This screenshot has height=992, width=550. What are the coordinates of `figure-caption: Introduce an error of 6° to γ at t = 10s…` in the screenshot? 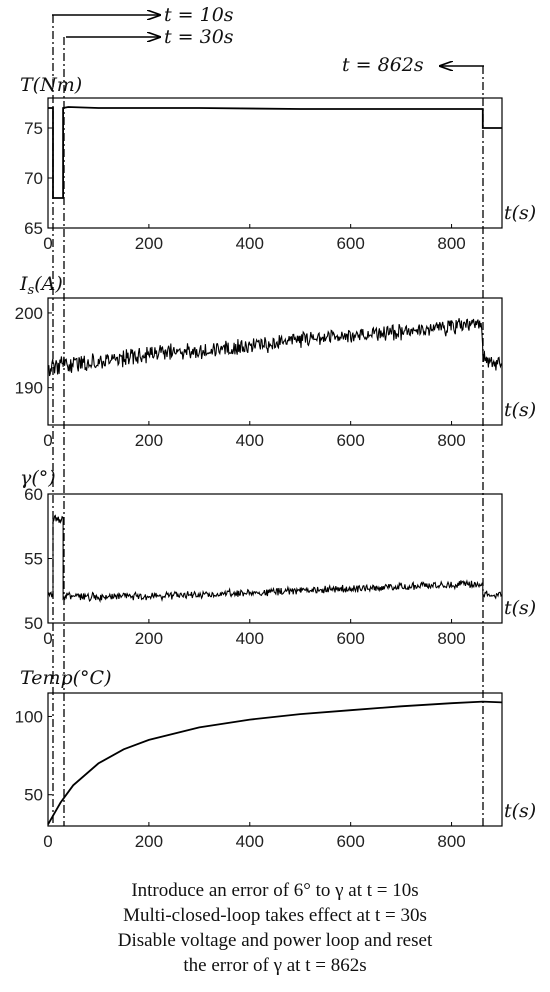 It's located at (275, 928).